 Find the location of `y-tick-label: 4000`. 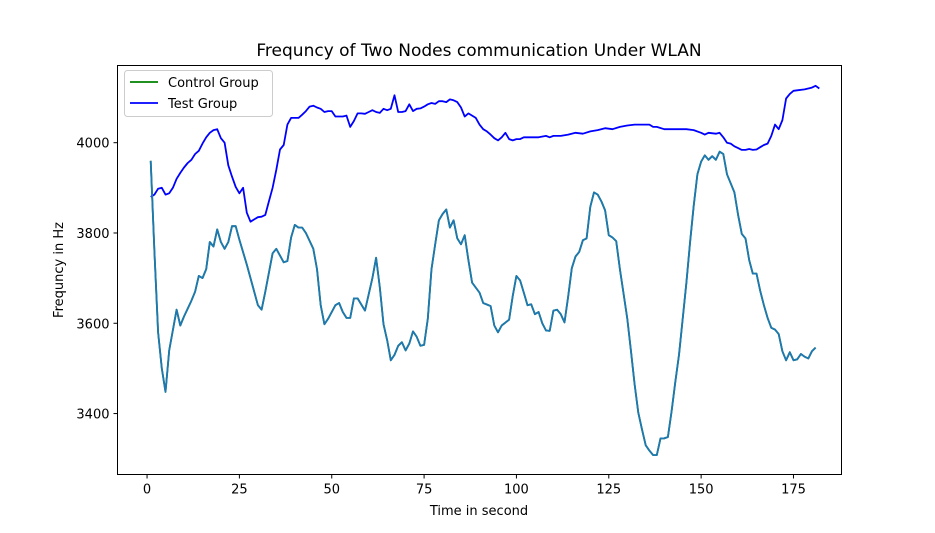

y-tick-label: 4000 is located at coordinates (92, 144).